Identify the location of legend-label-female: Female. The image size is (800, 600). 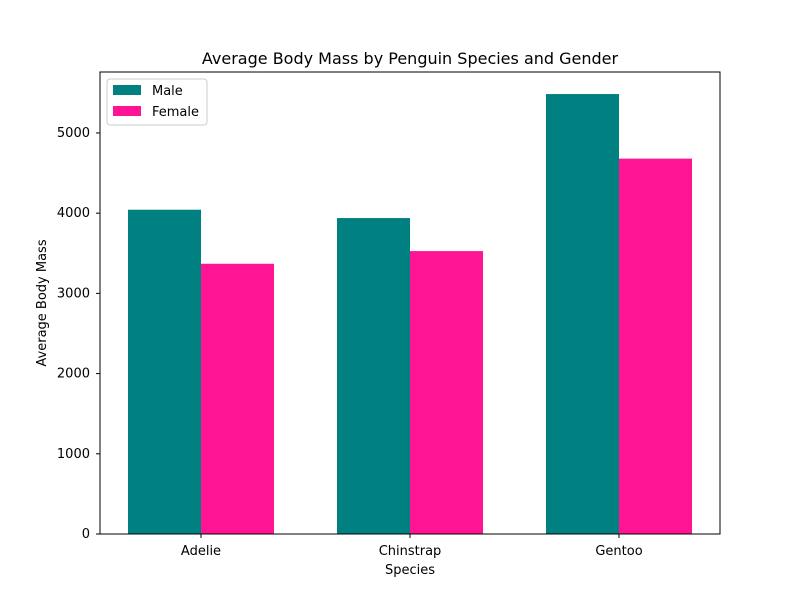
(175, 112).